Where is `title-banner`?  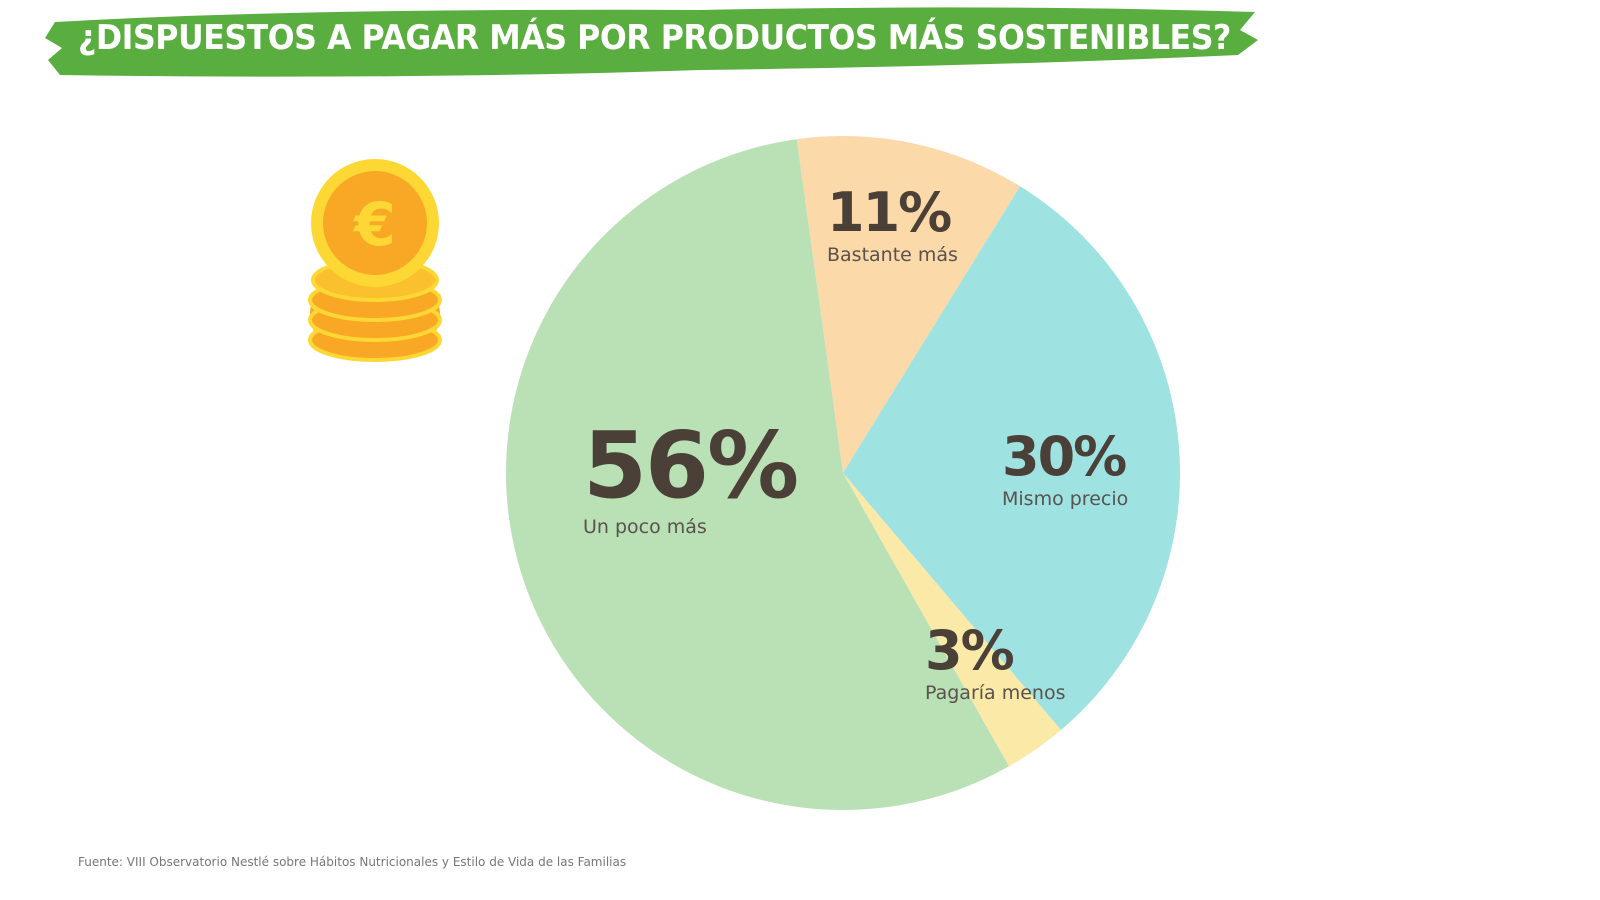
title-banner is located at coordinates (651, 42).